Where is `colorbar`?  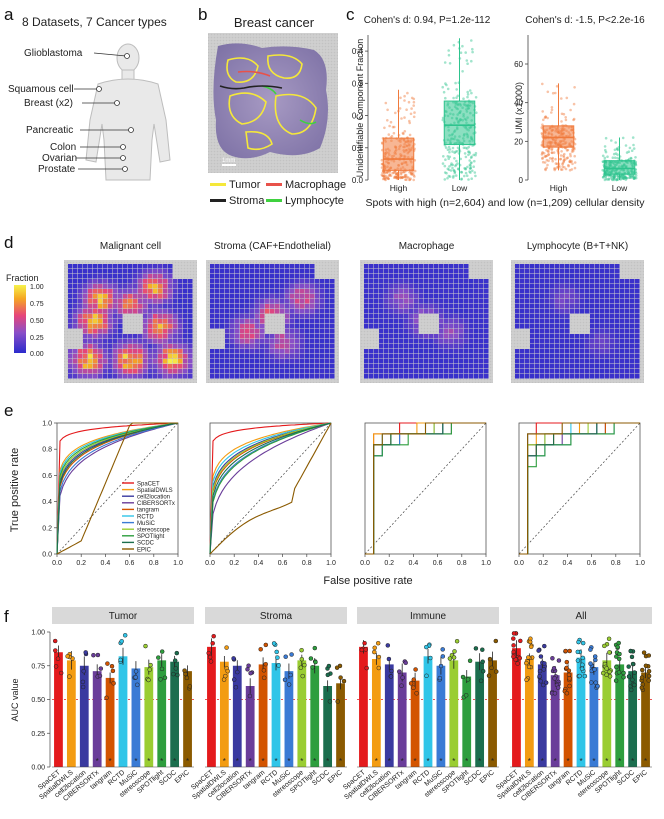 colorbar is located at coordinates (20, 319).